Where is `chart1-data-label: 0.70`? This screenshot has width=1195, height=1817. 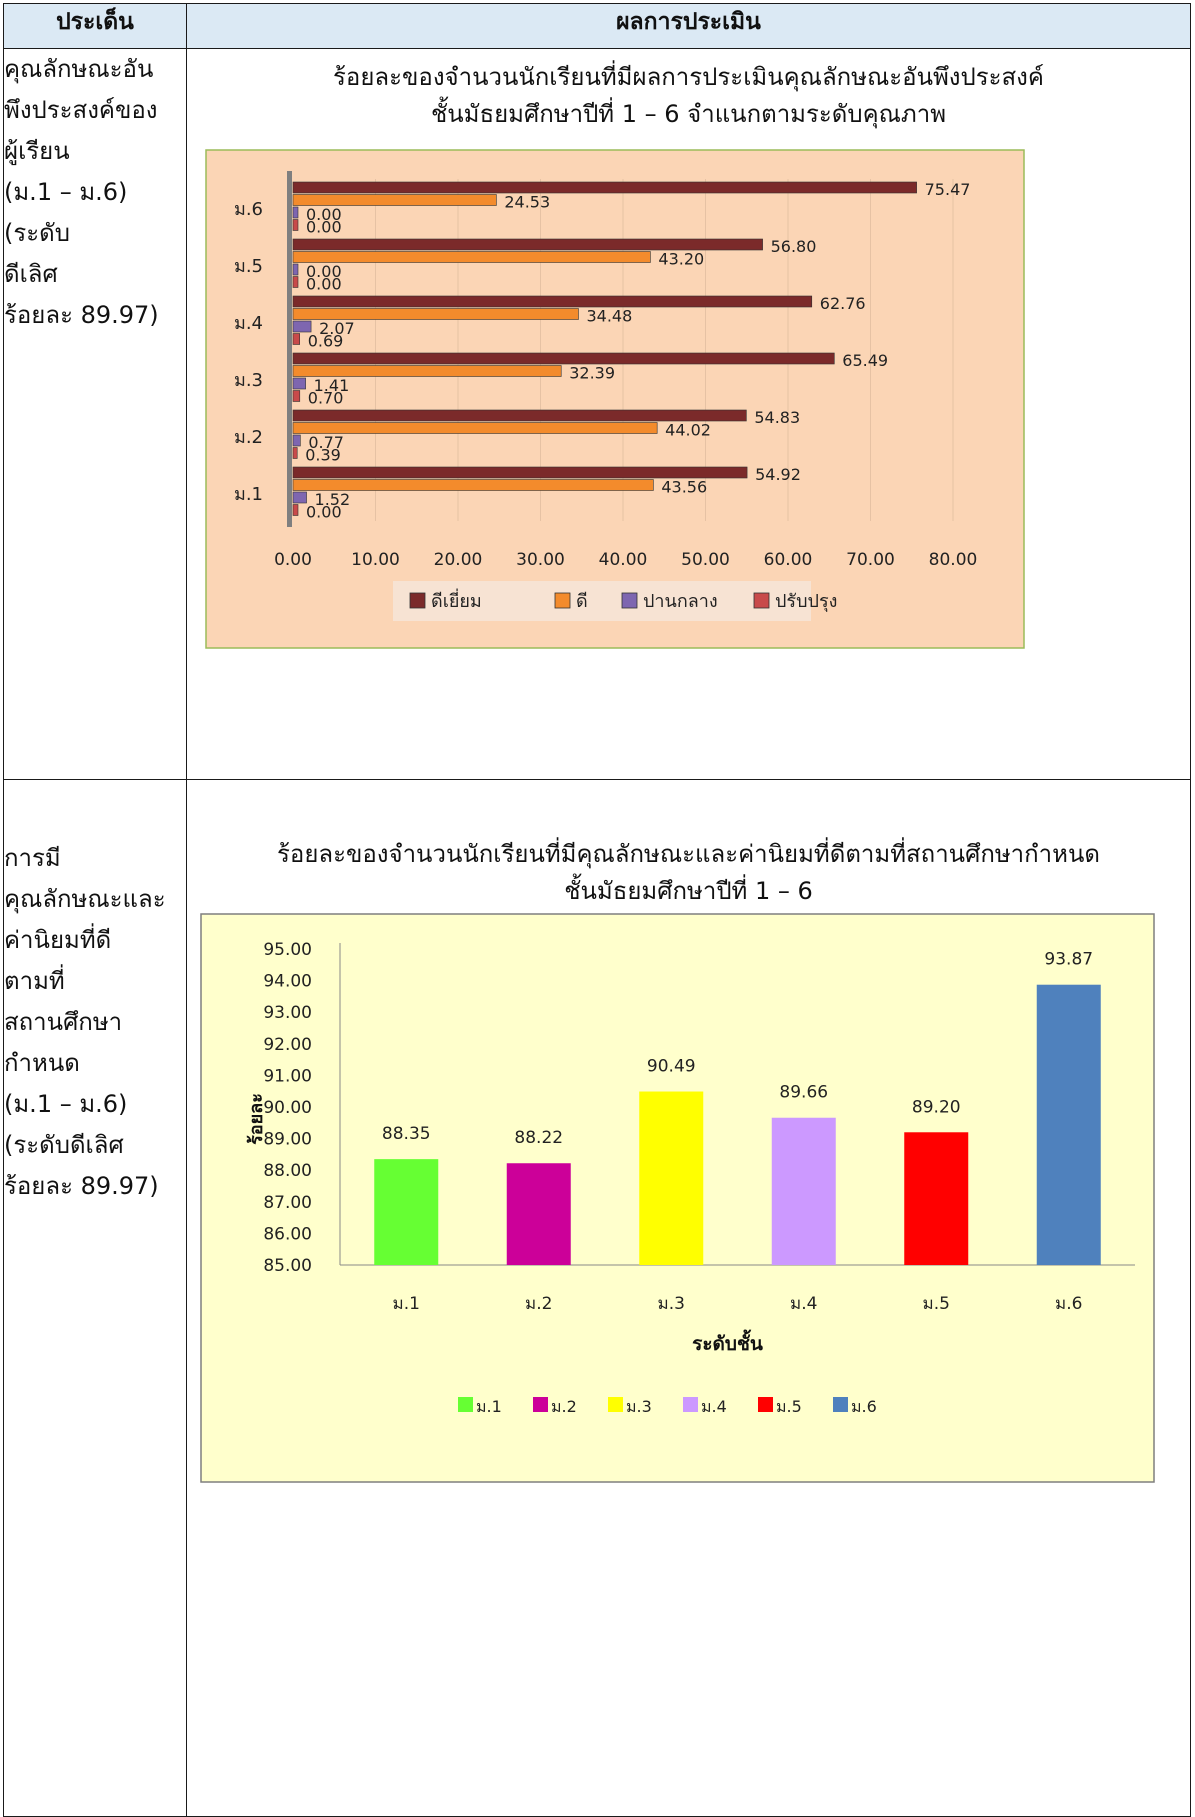 chart1-data-label: 0.70 is located at coordinates (326, 398).